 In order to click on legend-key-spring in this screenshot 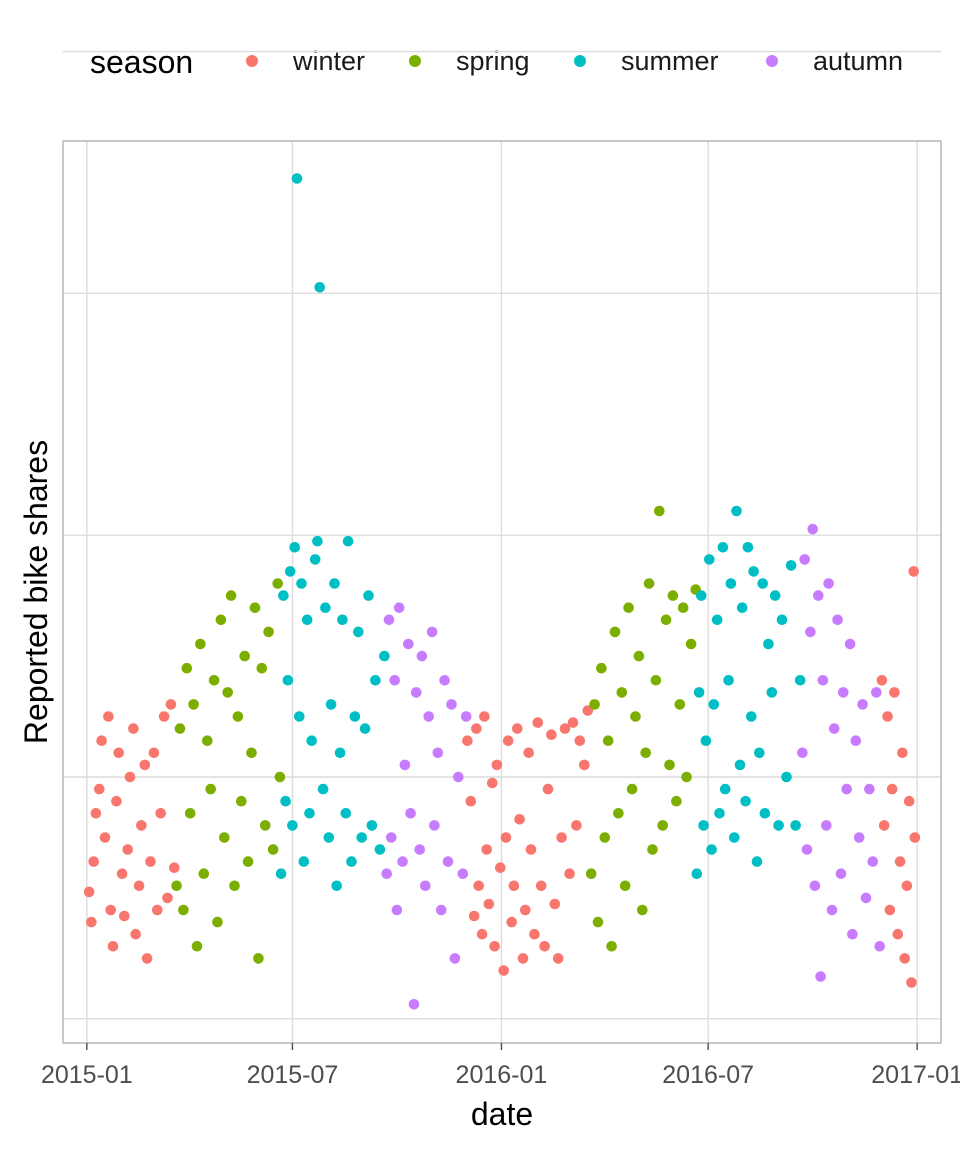, I will do `click(415, 61)`.